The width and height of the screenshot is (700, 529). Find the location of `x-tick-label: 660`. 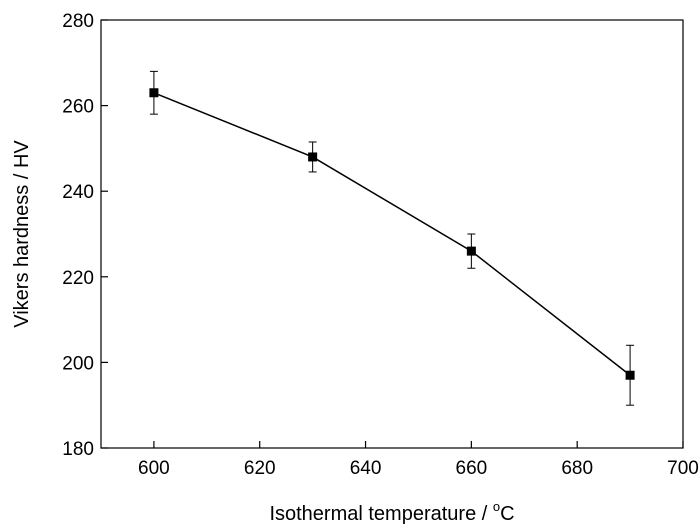

x-tick-label: 660 is located at coordinates (472, 468).